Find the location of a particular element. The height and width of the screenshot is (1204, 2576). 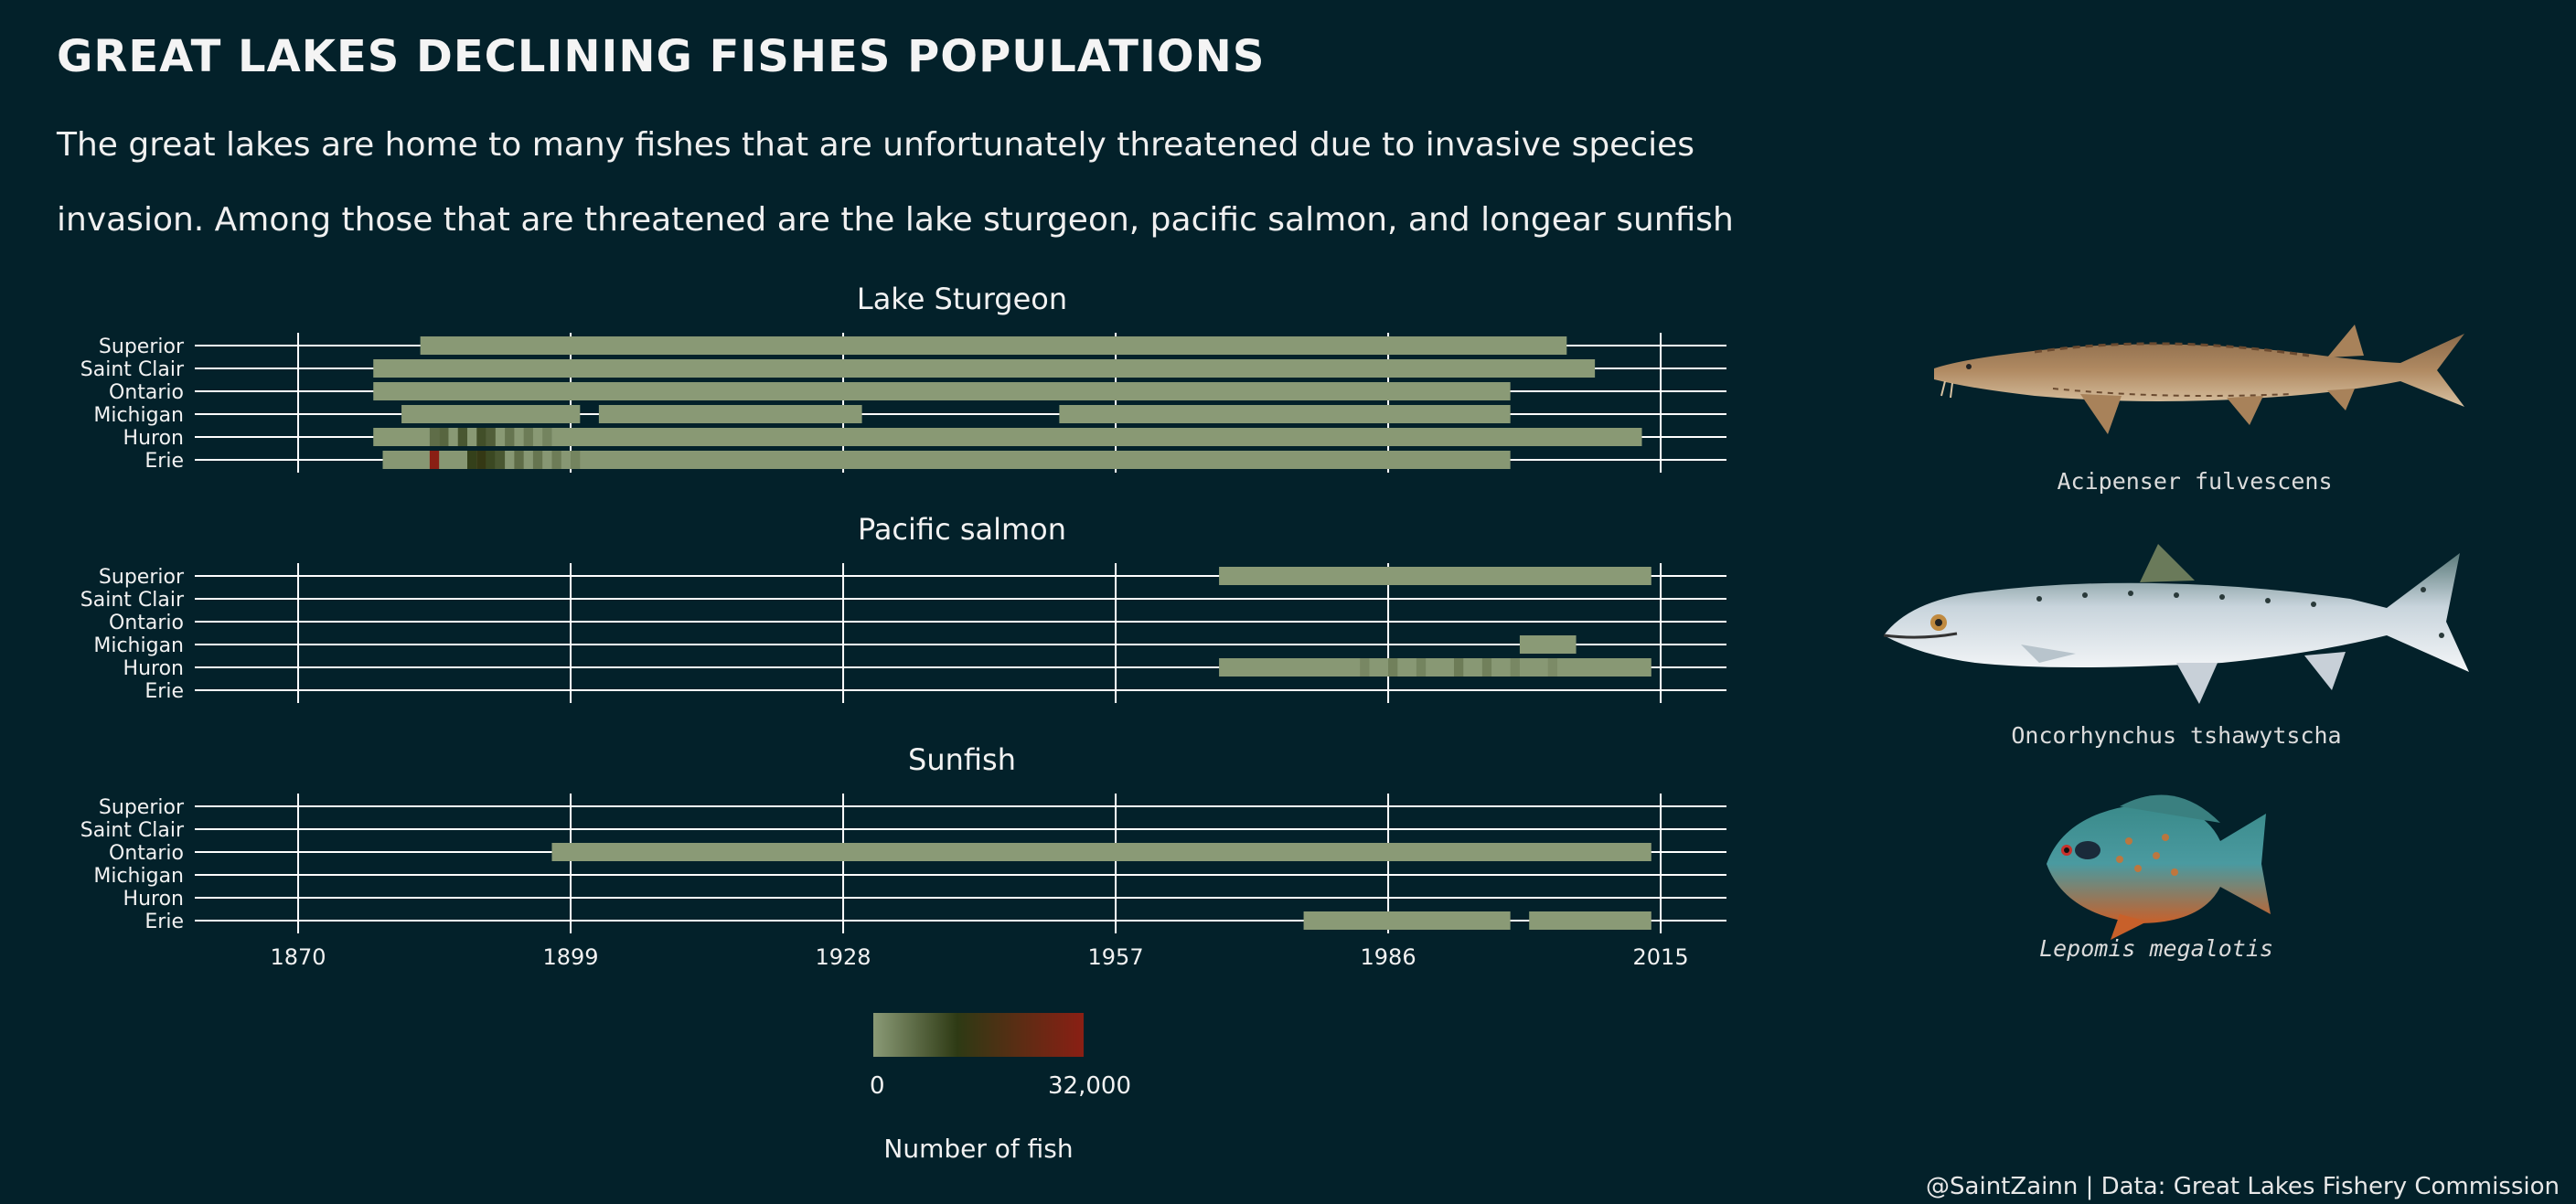

x-tick-label-5: 2015 is located at coordinates (1661, 957).